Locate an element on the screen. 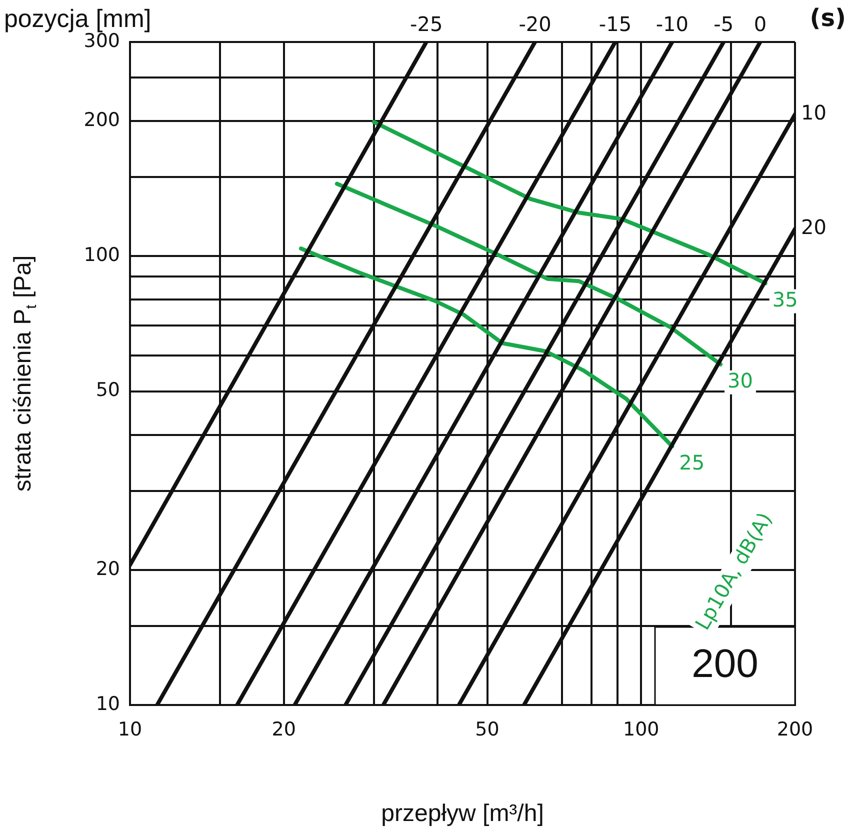 Image resolution: width=850 pixels, height=839 pixels. y-tick-label: 200 is located at coordinates (102, 119).